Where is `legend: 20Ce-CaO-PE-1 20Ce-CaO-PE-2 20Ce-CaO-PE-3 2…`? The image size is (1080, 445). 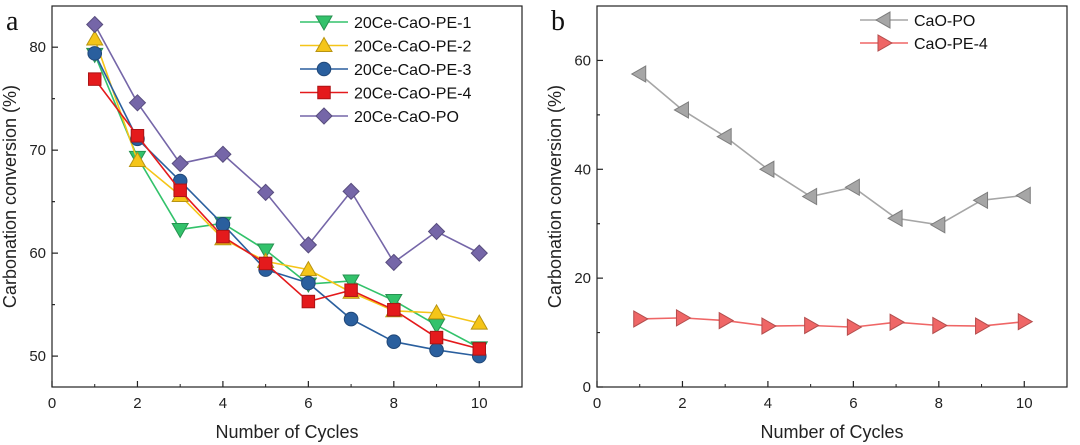 legend: 20Ce-CaO-PE-1 20Ce-CaO-PE-2 20Ce-CaO-PE-3 2… is located at coordinates (385, 70).